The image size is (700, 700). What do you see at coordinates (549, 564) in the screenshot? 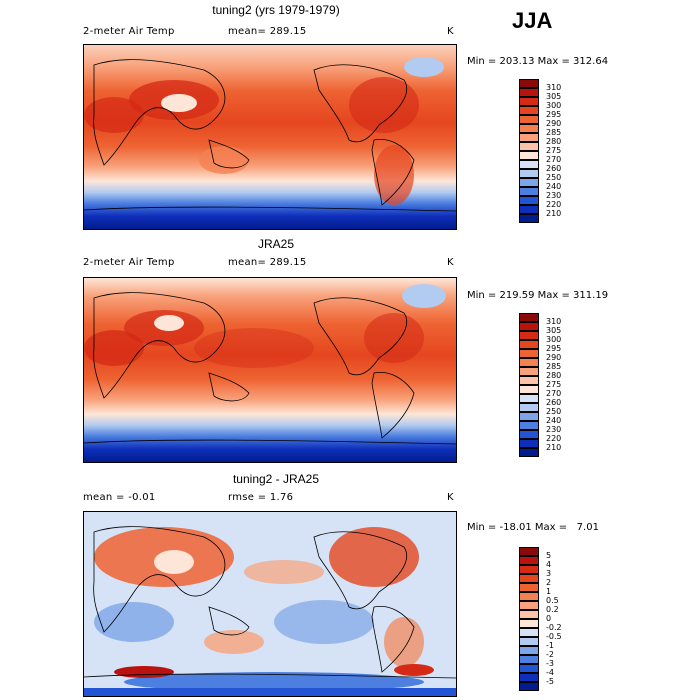
I see `colorbar-tick-label: 4` at bounding box center [549, 564].